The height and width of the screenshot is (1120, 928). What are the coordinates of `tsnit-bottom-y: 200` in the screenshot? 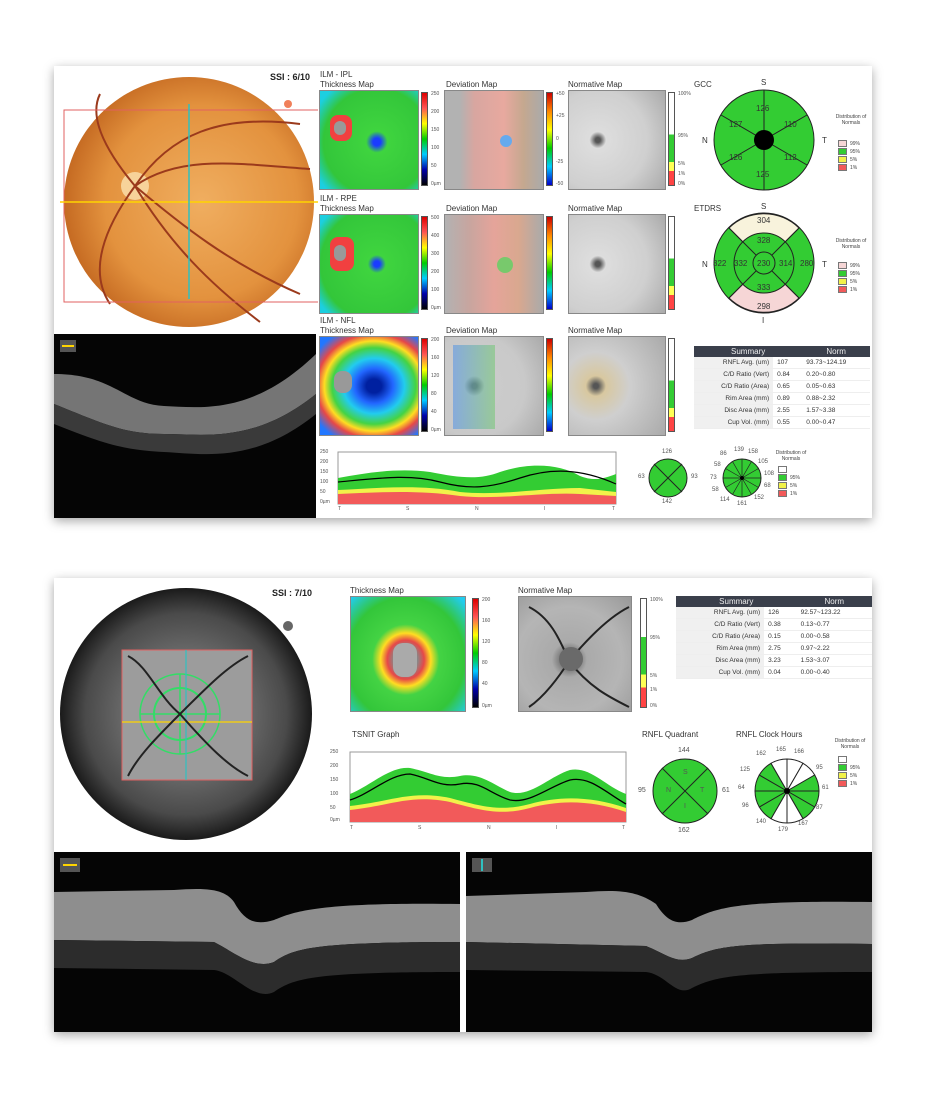 It's located at (334, 766).